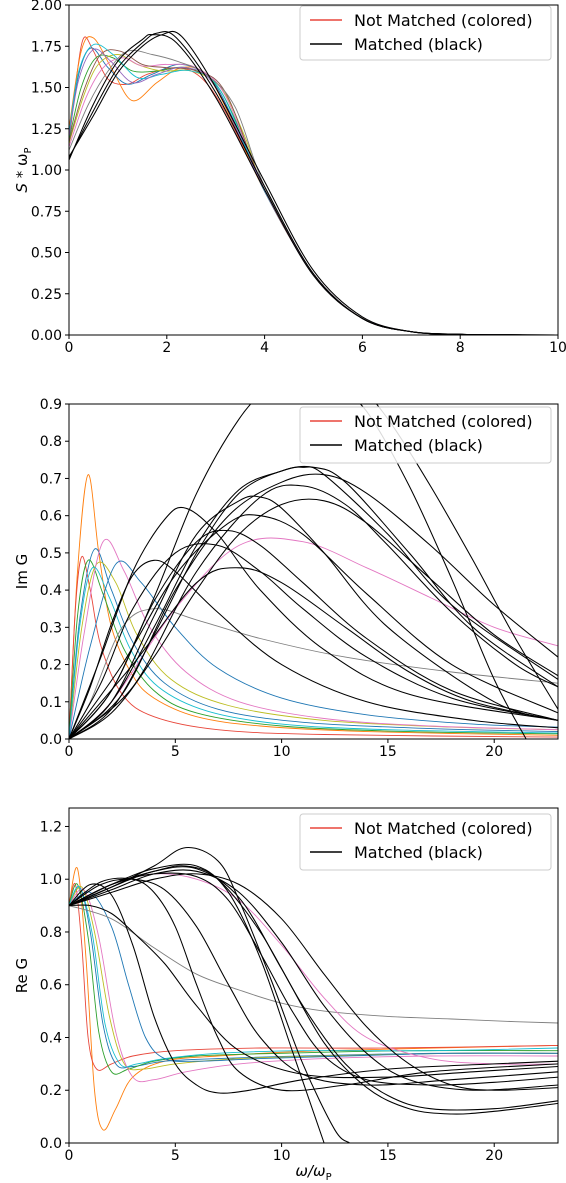 The image size is (566, 1183). I want to click on y-tick-label: 0.9, so click(51, 405).